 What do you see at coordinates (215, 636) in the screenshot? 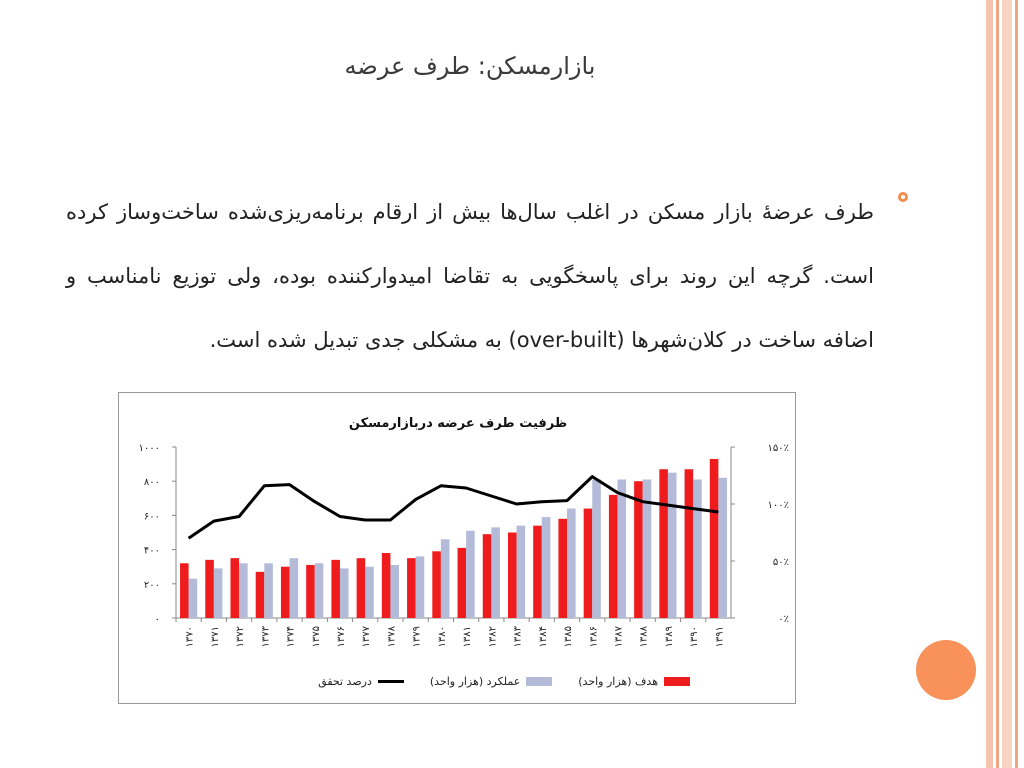
I see `x-axis-tick-label: ۱۳۷۱` at bounding box center [215, 636].